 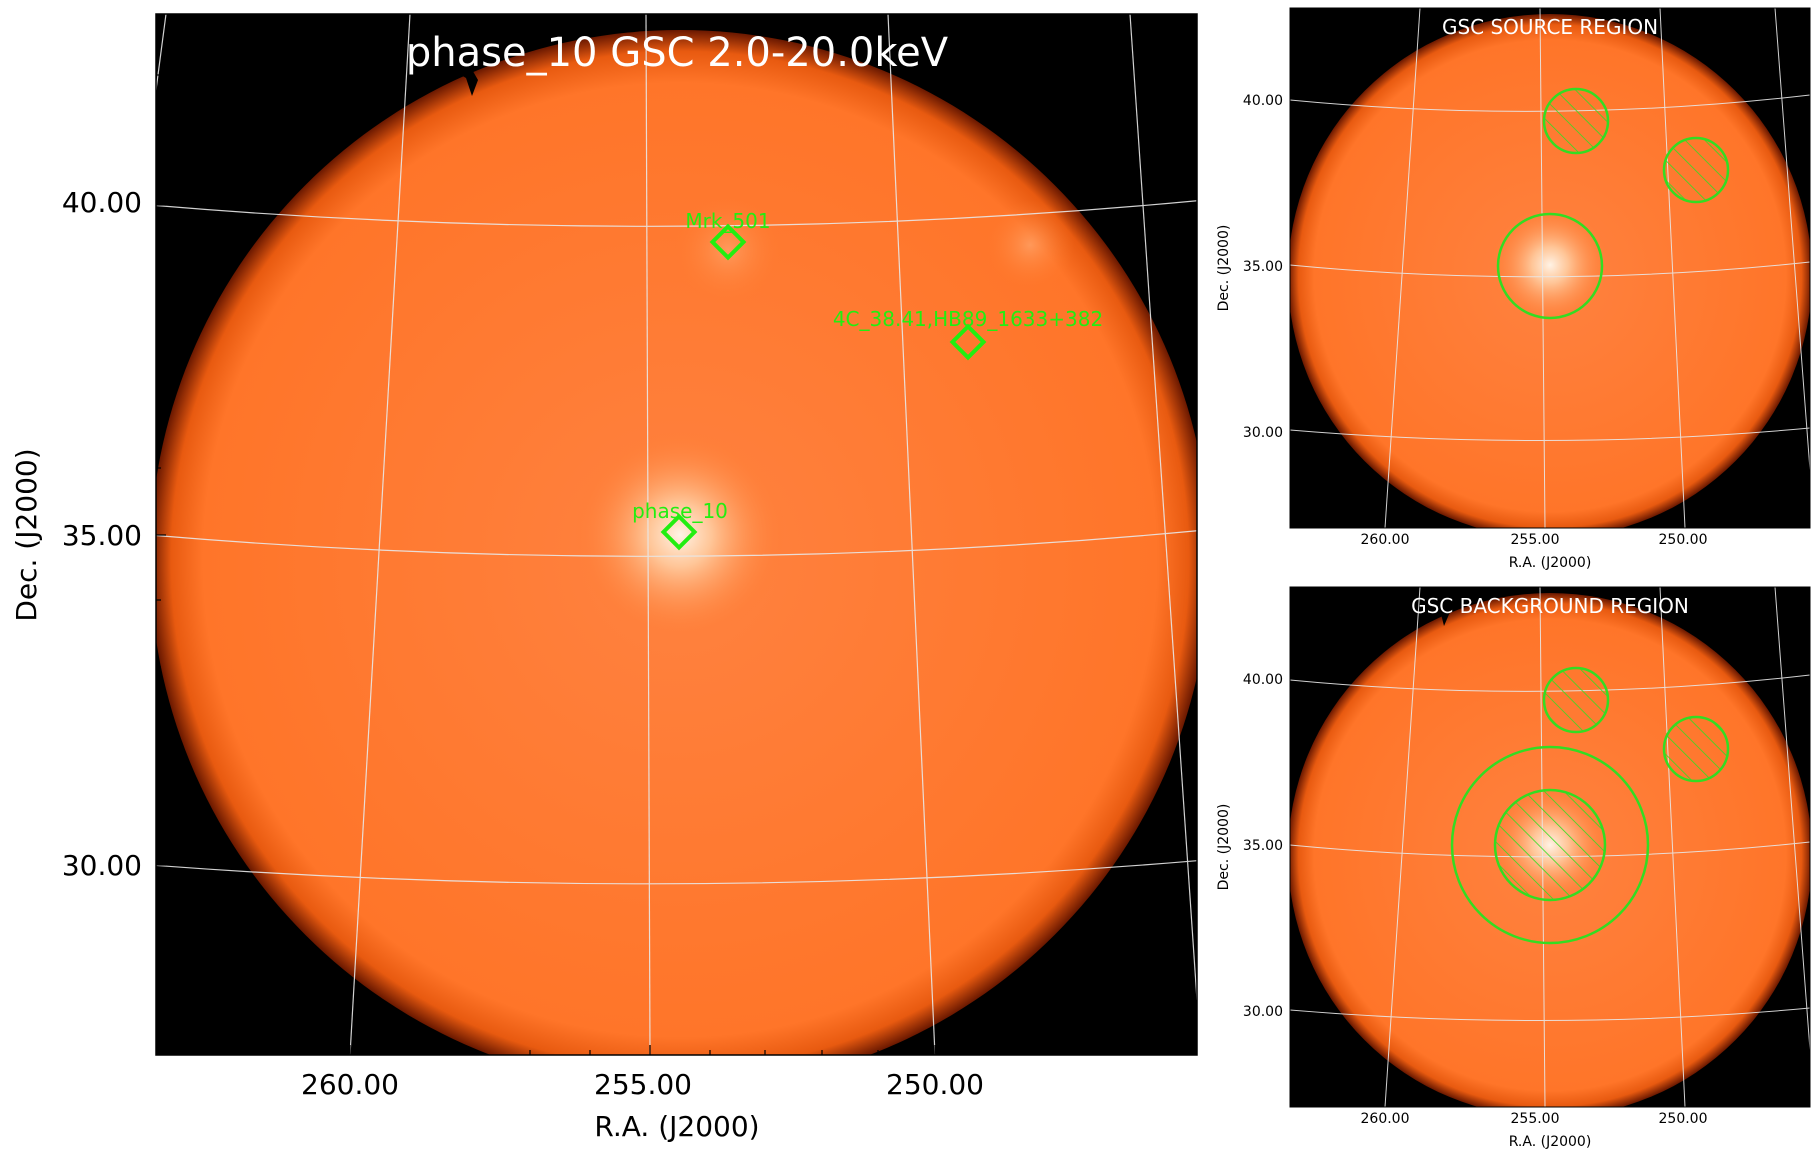 What do you see at coordinates (1263, 267) in the screenshot?
I see `src-ytick-35: 35.00` at bounding box center [1263, 267].